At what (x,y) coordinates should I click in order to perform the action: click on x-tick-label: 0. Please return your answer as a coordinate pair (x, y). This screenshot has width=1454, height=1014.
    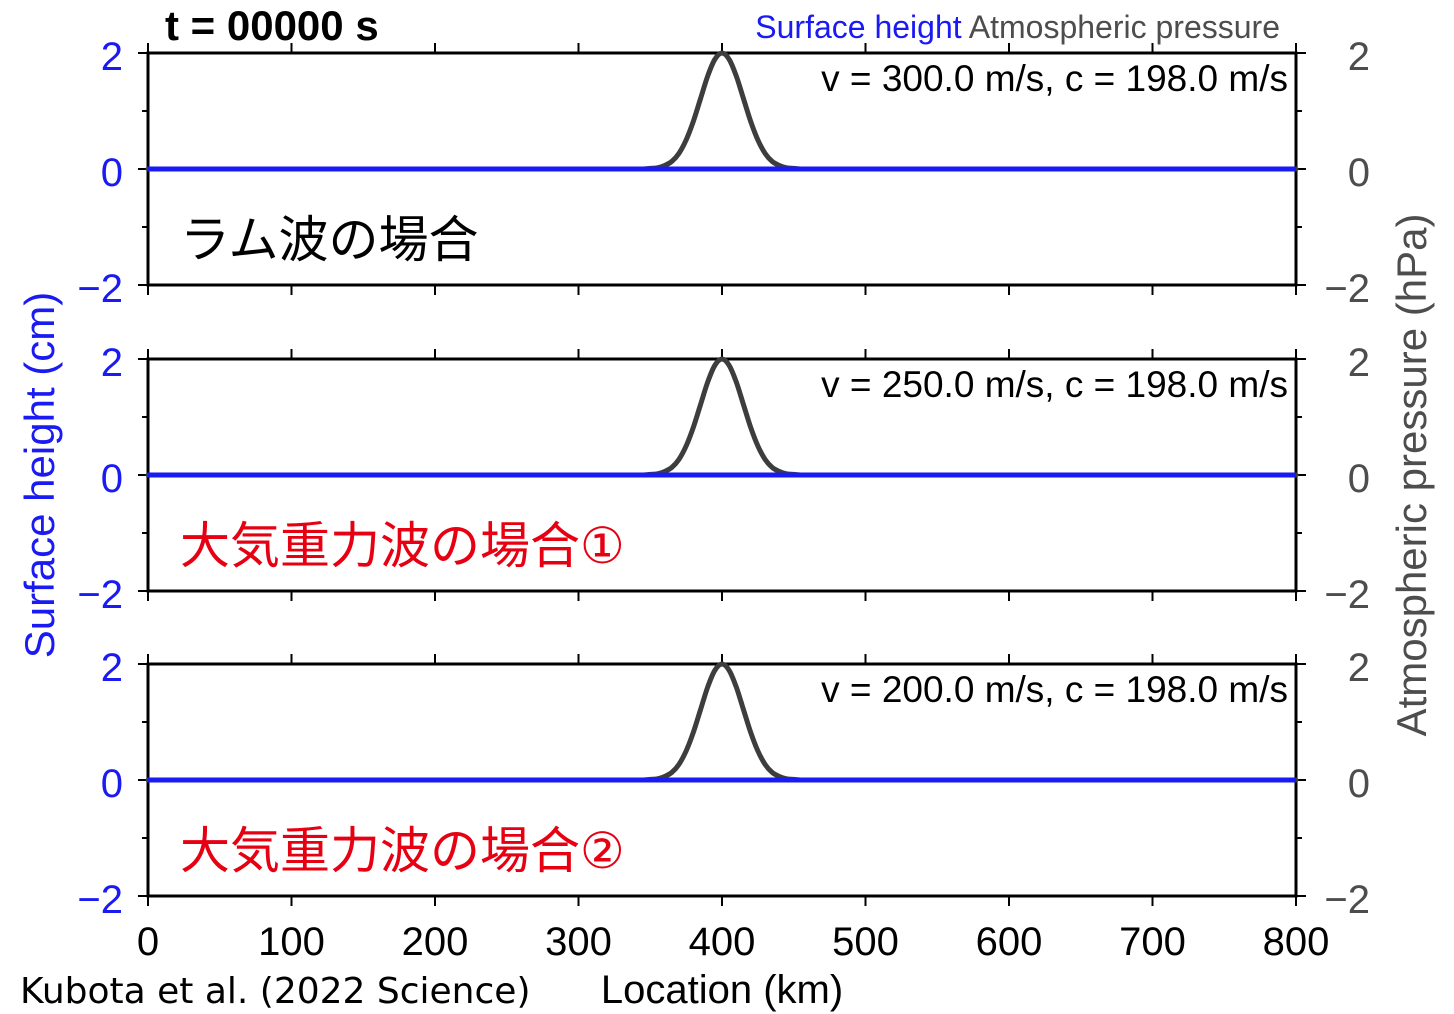
    Looking at the image, I should click on (148, 942).